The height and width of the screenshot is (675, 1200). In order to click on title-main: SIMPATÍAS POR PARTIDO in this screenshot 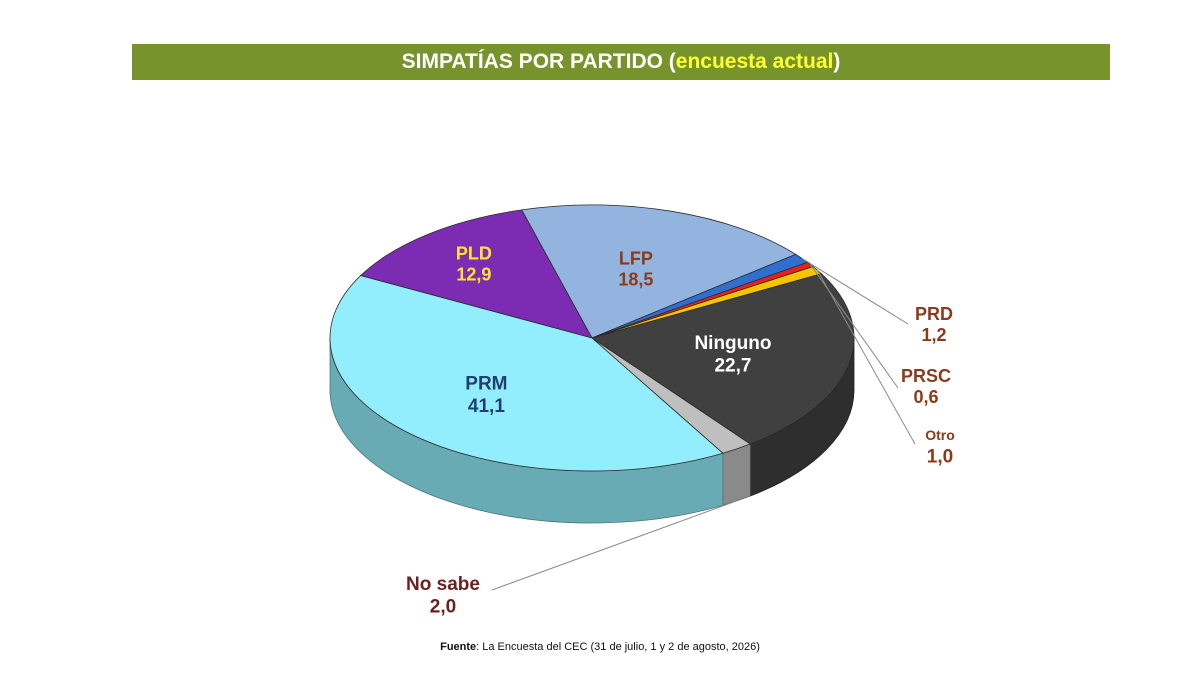, I will do `click(532, 61)`.